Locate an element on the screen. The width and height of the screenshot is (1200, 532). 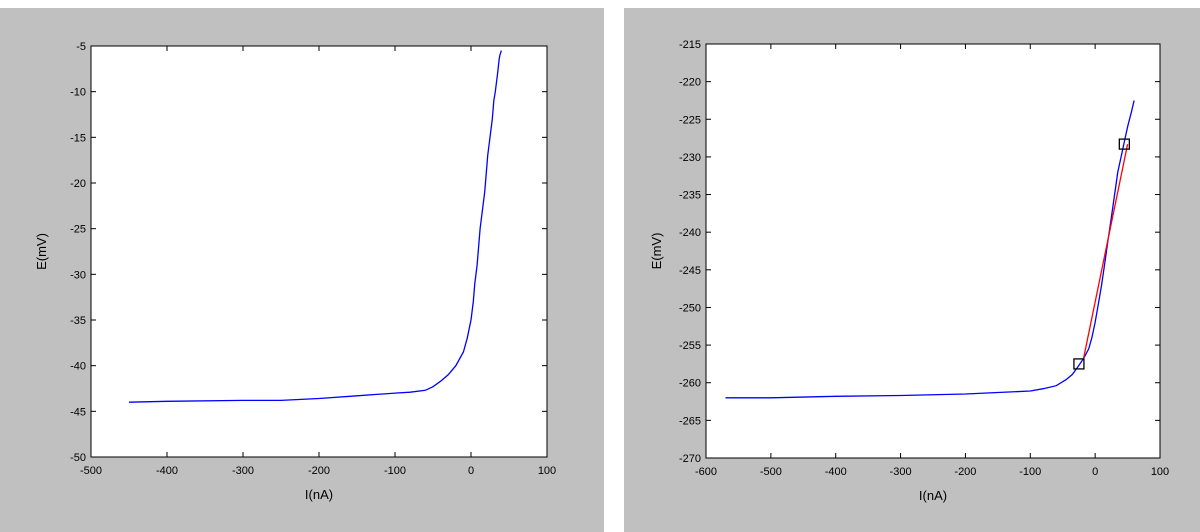
y-tick-label: -25 is located at coordinates (78, 230).